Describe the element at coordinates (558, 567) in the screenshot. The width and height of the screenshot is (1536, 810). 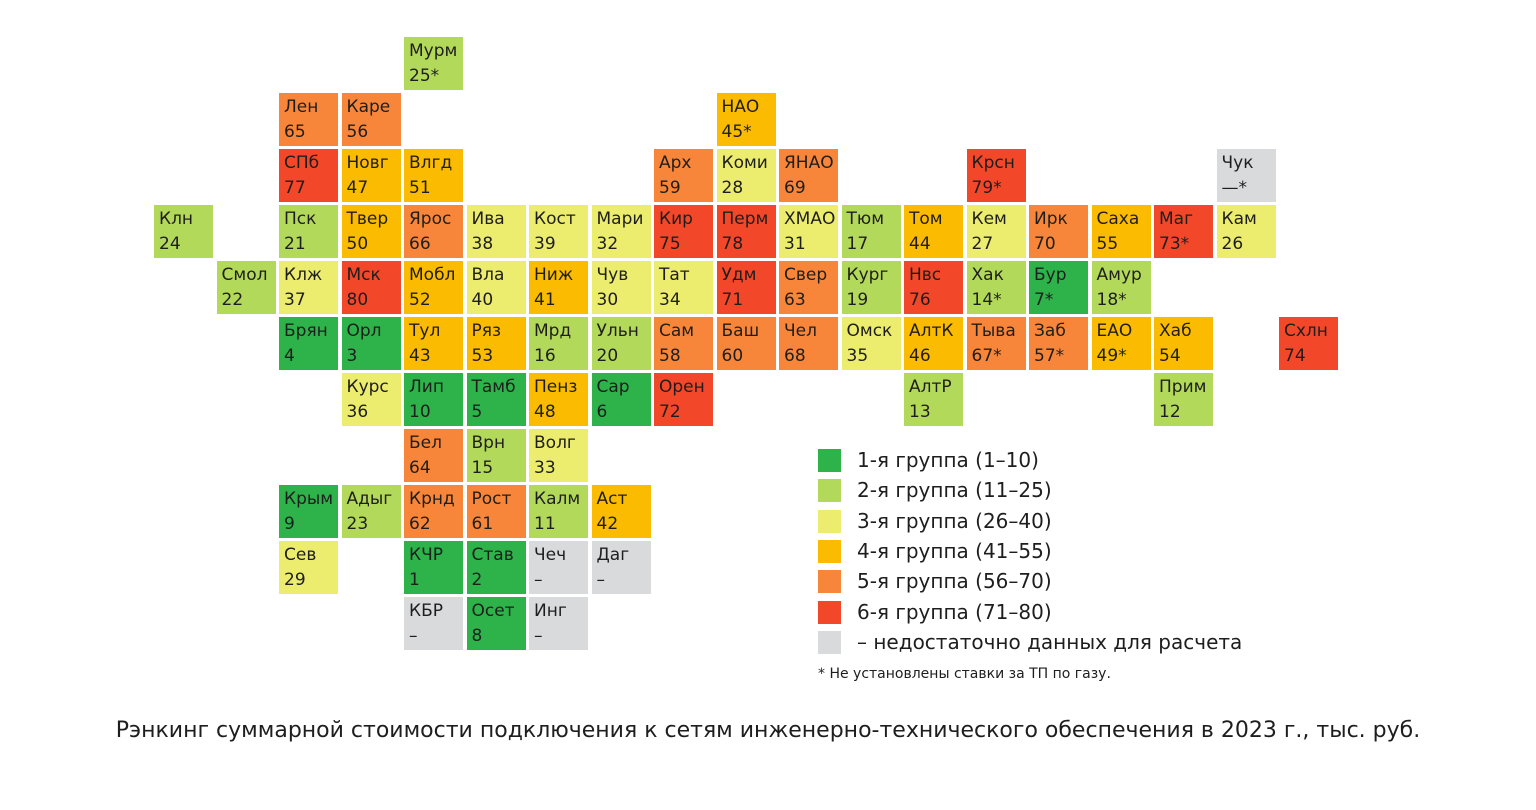
I see `region-tile: Чеч –` at that location.